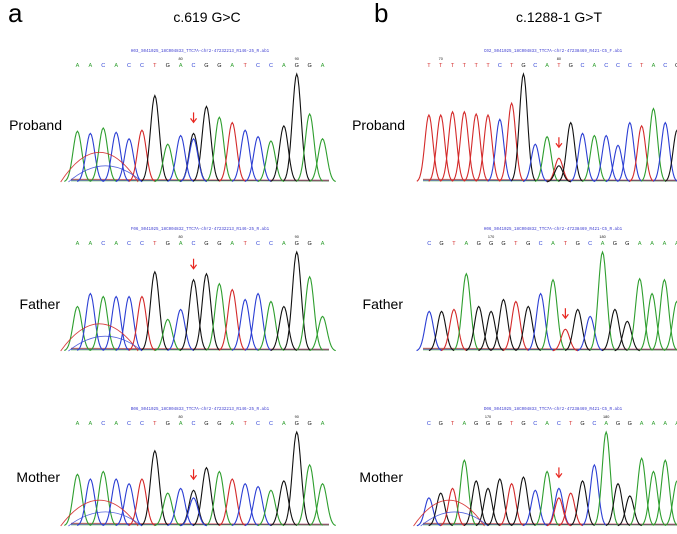 This screenshot has width=677, height=534. What do you see at coordinates (15, 14) in the screenshot?
I see `panel-letter-a: a` at bounding box center [15, 14].